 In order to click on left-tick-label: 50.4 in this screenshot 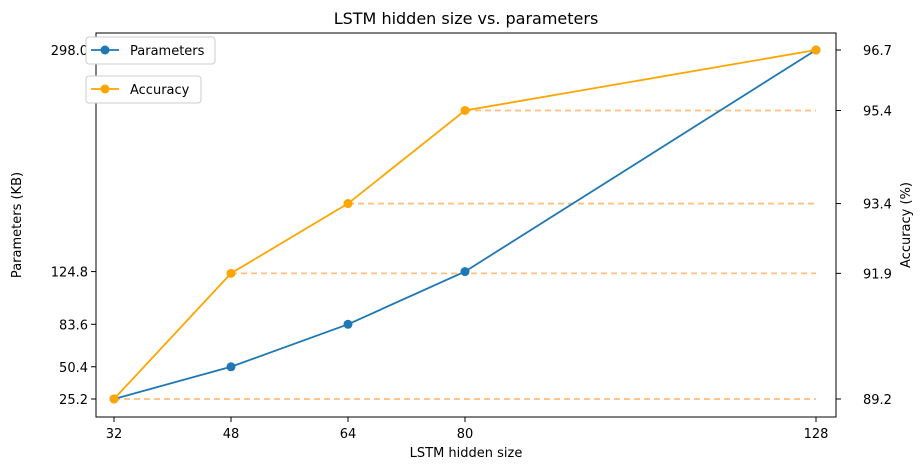, I will do `click(73, 368)`.